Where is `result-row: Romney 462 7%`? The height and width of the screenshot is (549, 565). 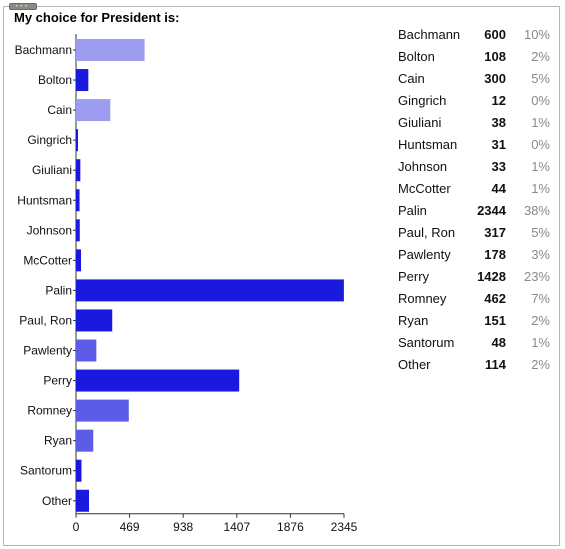 result-row: Romney 462 7% is located at coordinates (475, 299).